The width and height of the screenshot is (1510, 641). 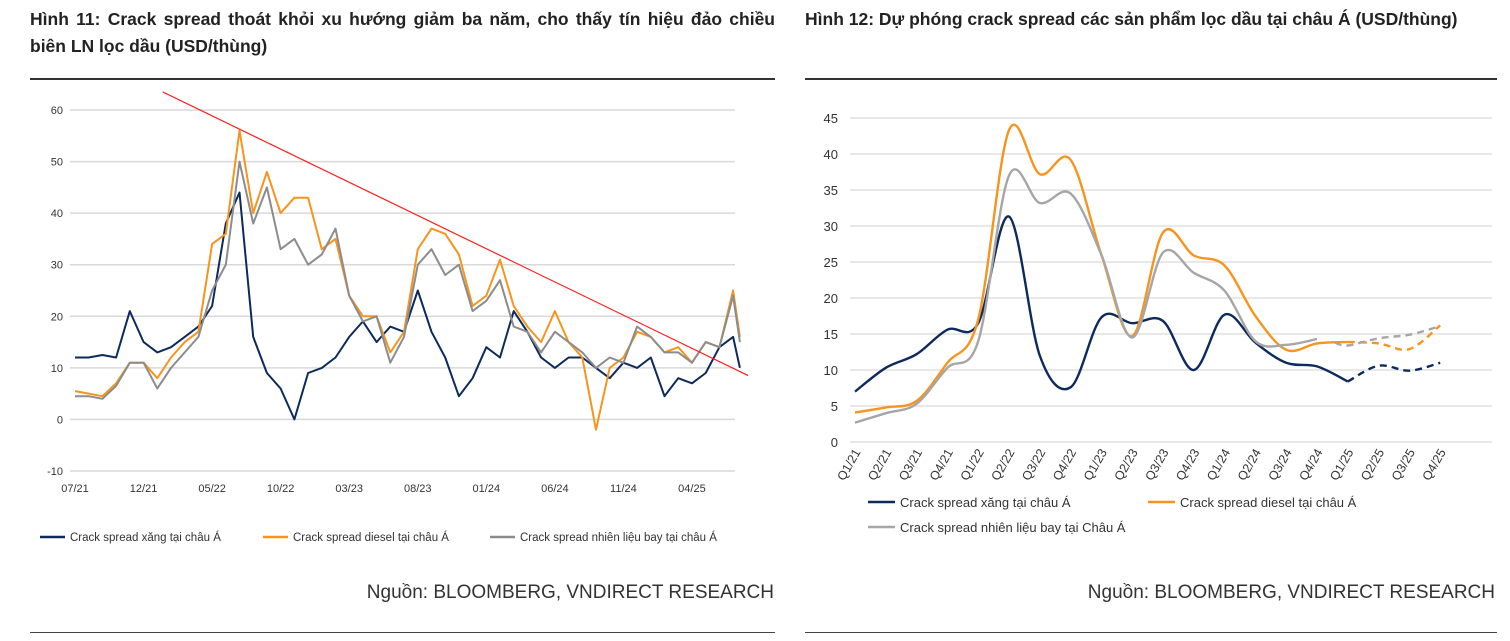 What do you see at coordinates (1156, 464) in the screenshot?
I see `x-tick-label: Q3/23` at bounding box center [1156, 464].